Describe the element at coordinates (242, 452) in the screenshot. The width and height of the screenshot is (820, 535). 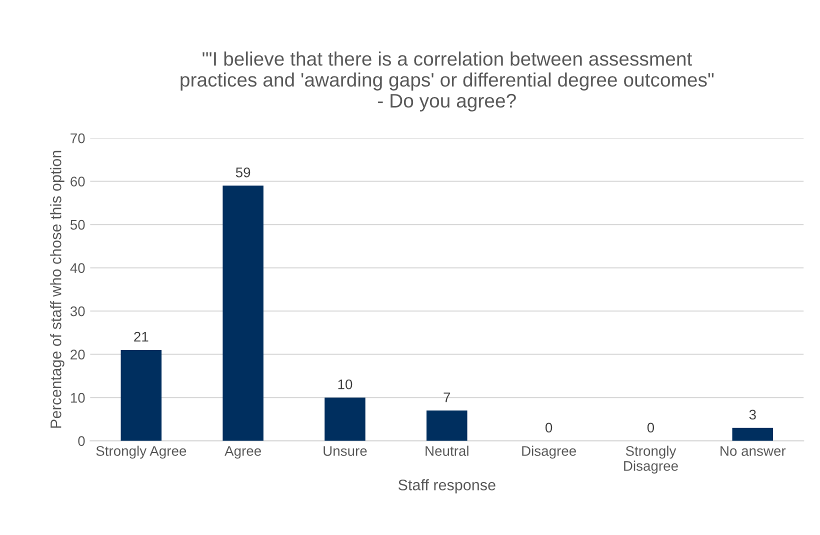
I see `x-tick-label: Agree` at that location.